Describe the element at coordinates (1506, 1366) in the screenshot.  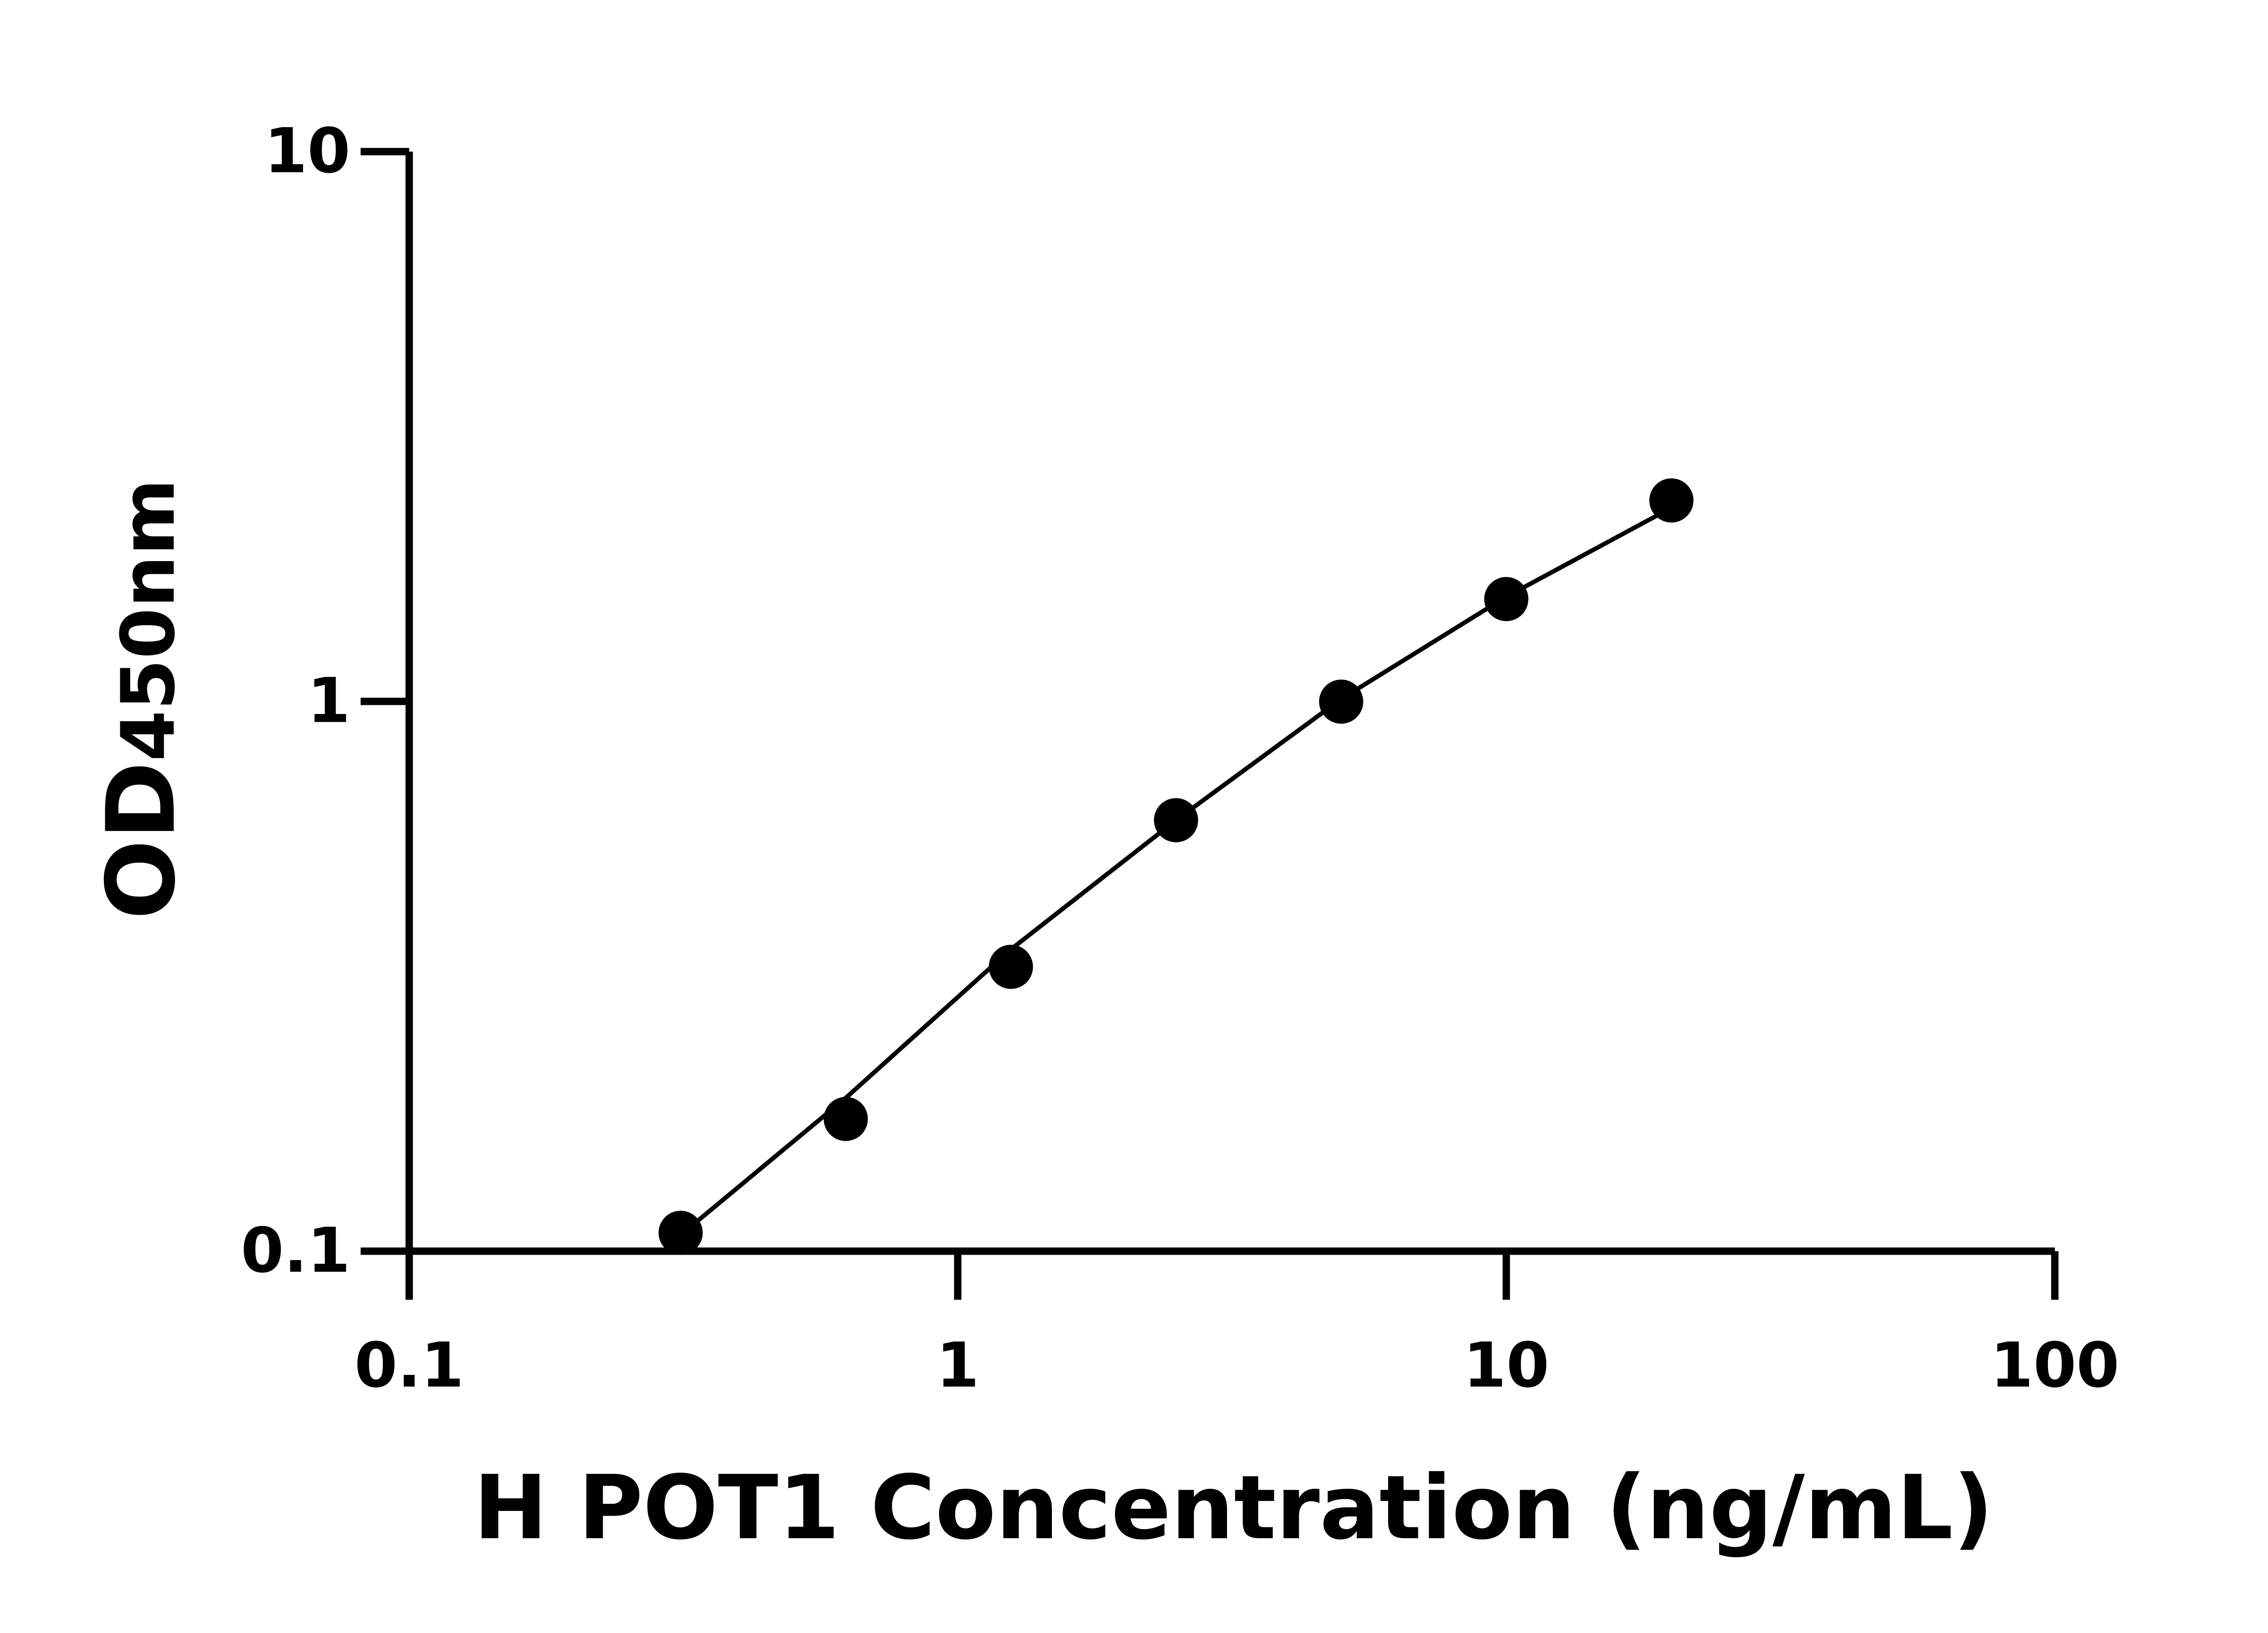
I see `x-tick-label: 10` at that location.